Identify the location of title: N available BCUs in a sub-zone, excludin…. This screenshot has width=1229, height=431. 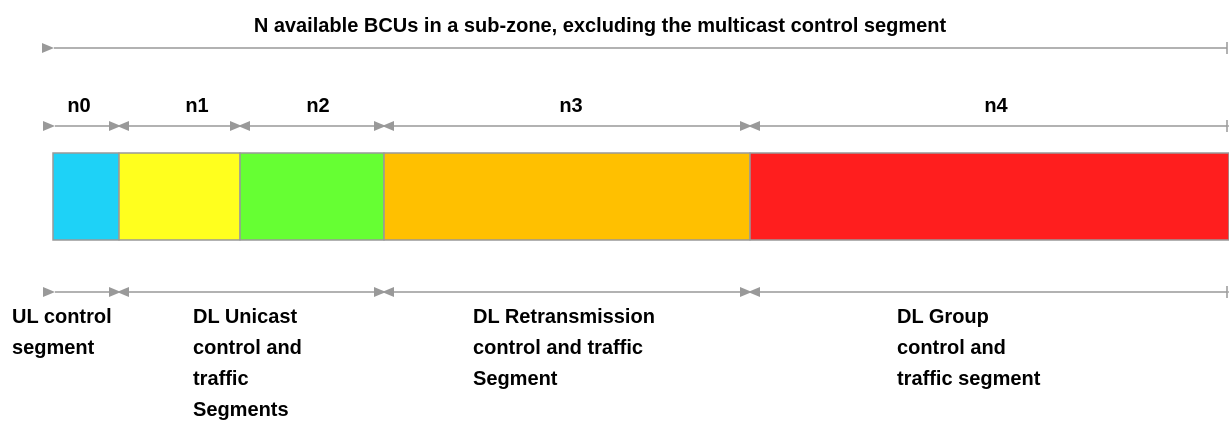
(600, 26).